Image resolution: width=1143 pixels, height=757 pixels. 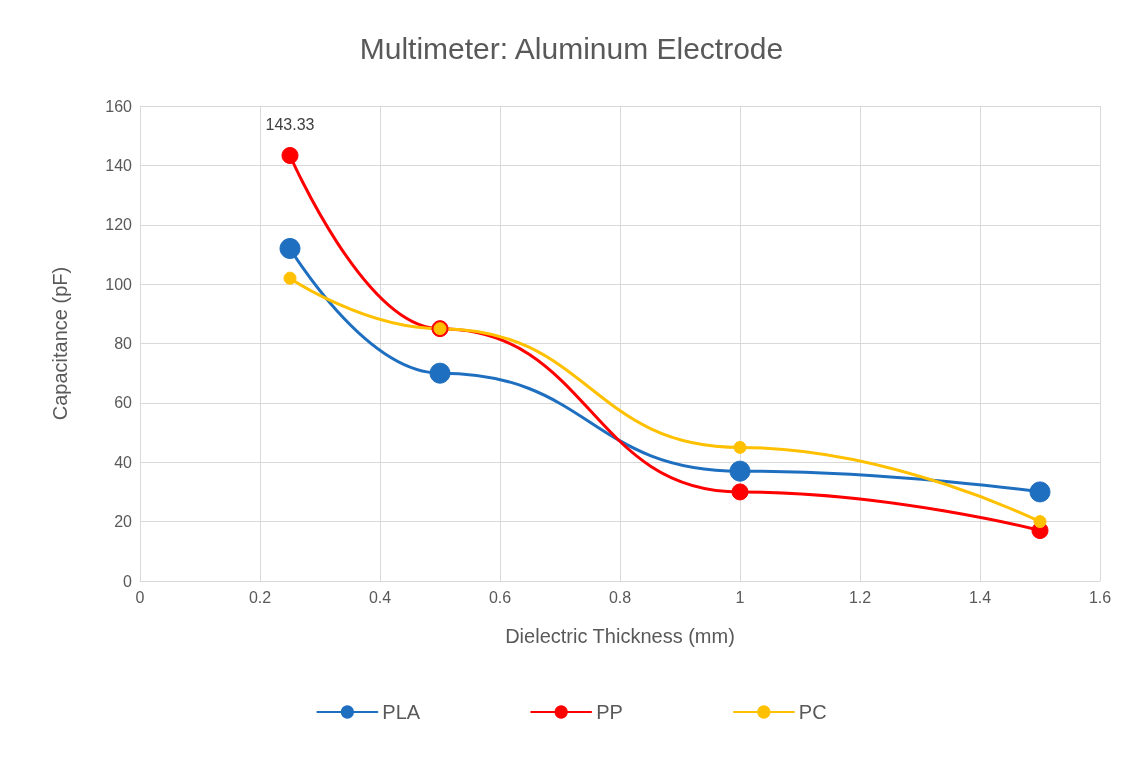 I want to click on y-tick-label: 60, so click(x=123, y=403).